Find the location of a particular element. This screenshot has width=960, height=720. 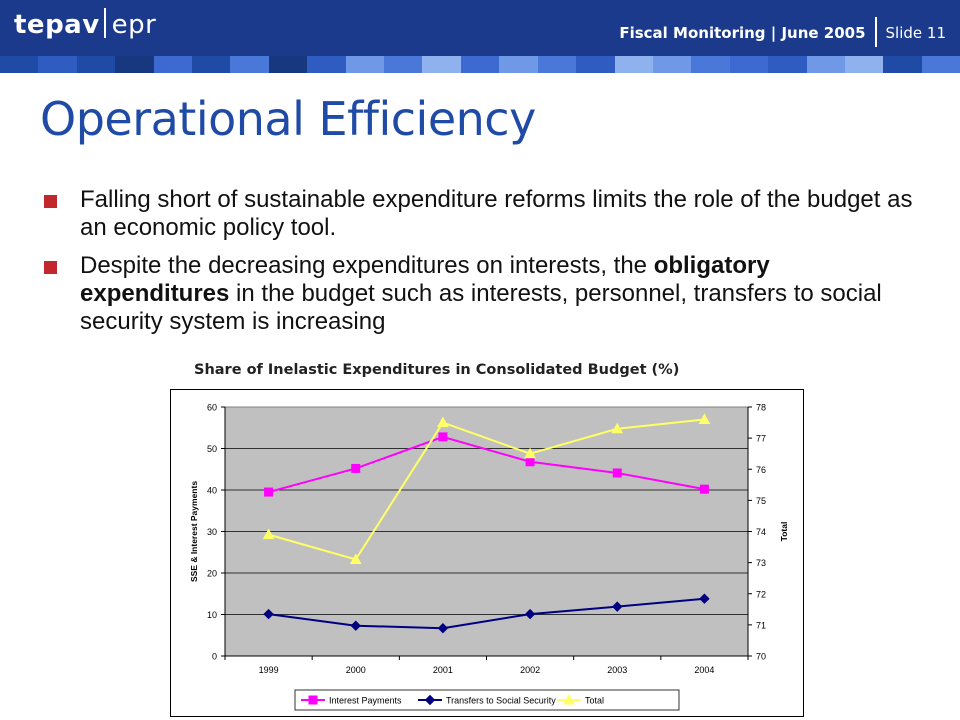

legend-label: Total is located at coordinates (594, 701).